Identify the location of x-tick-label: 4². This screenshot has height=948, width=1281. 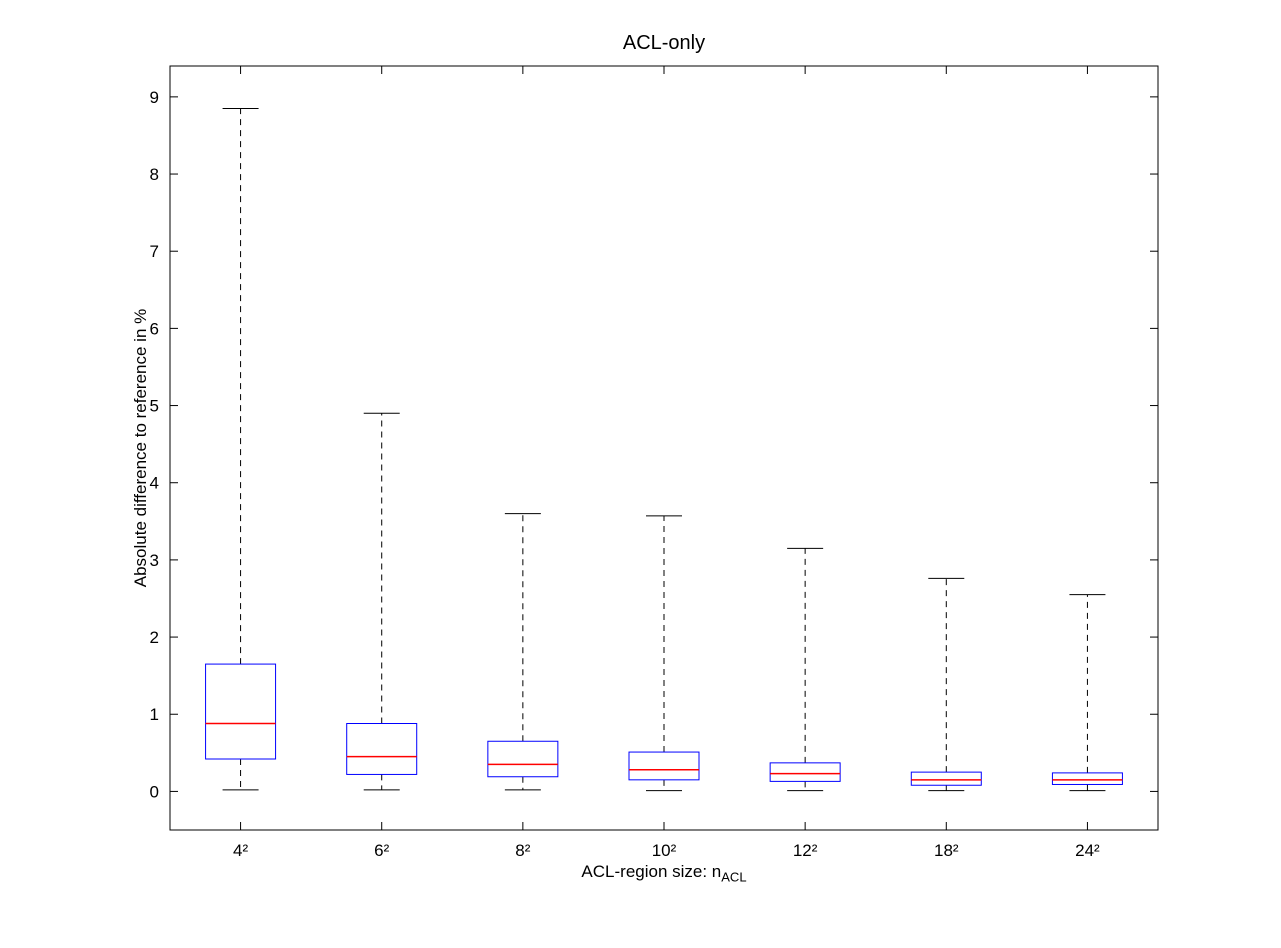
(240, 850).